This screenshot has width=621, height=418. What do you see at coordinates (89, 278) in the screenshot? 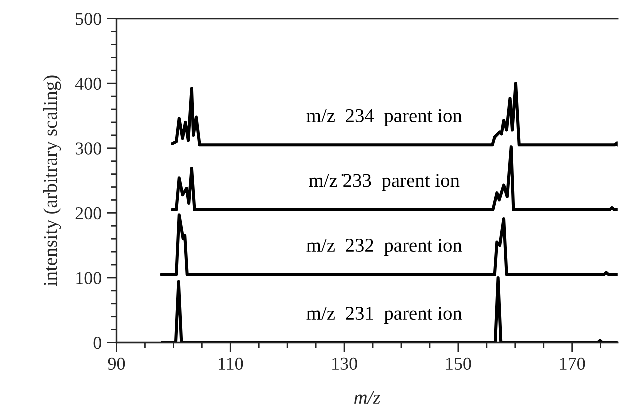
I see `y-tick-label: 100` at bounding box center [89, 278].